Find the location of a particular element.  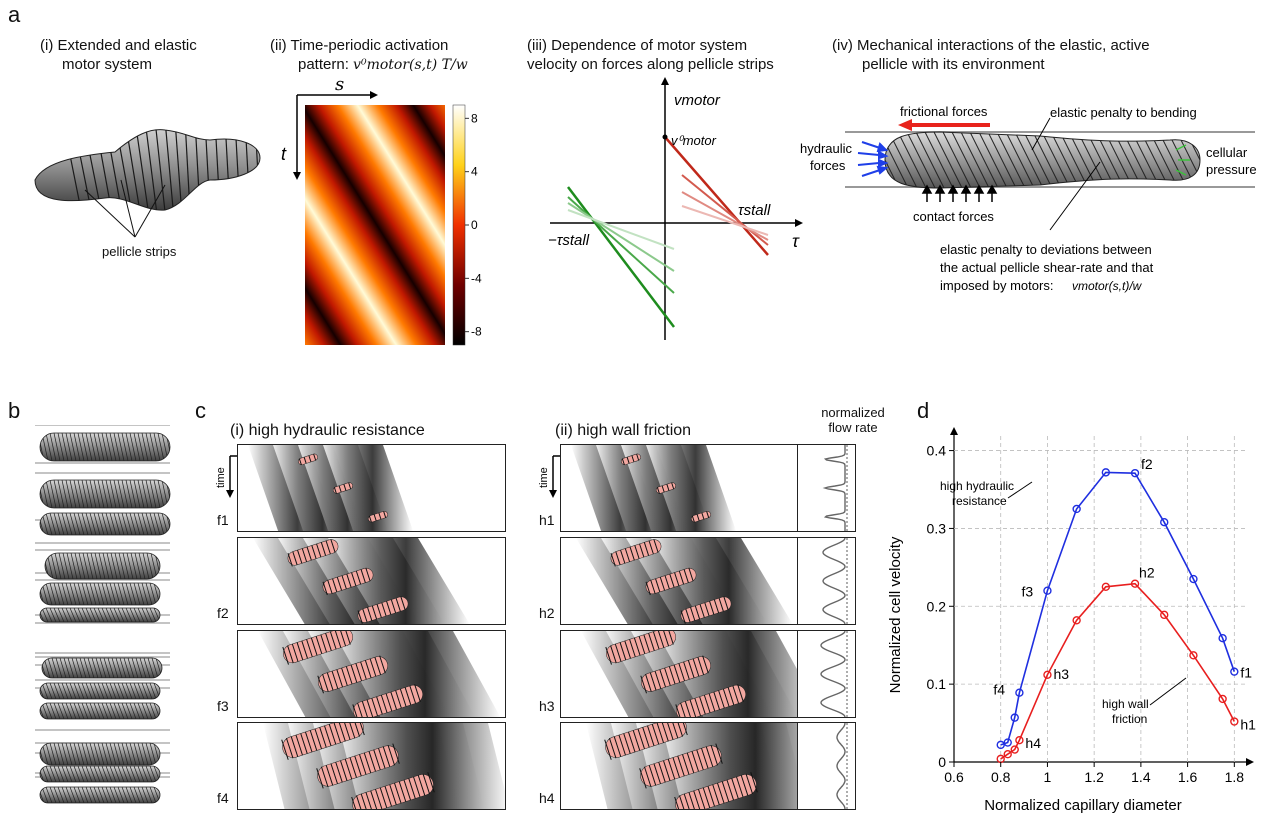

x-tick-label: 1.4 is located at coordinates (1141, 777).